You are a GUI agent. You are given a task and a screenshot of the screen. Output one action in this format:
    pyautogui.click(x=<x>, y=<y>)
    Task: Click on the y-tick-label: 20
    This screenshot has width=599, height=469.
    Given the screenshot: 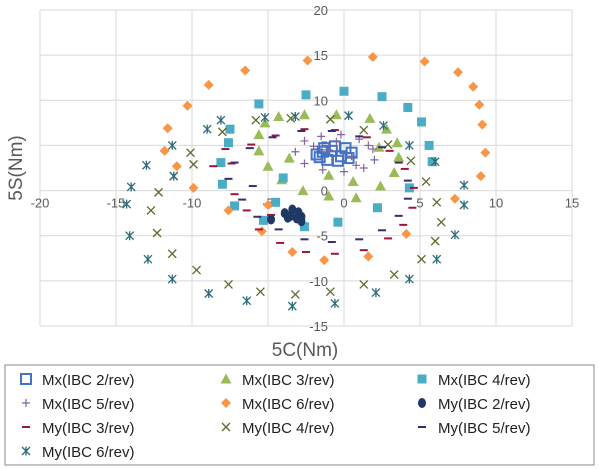 What is the action you would take?
    pyautogui.click(x=321, y=10)
    